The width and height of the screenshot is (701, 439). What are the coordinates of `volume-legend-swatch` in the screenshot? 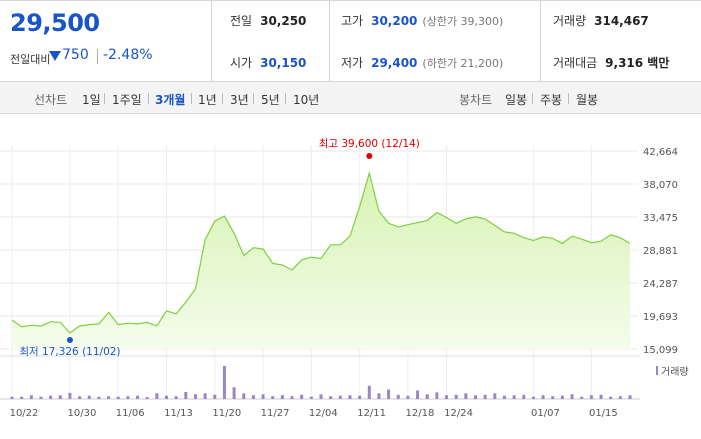 It's located at (657, 370).